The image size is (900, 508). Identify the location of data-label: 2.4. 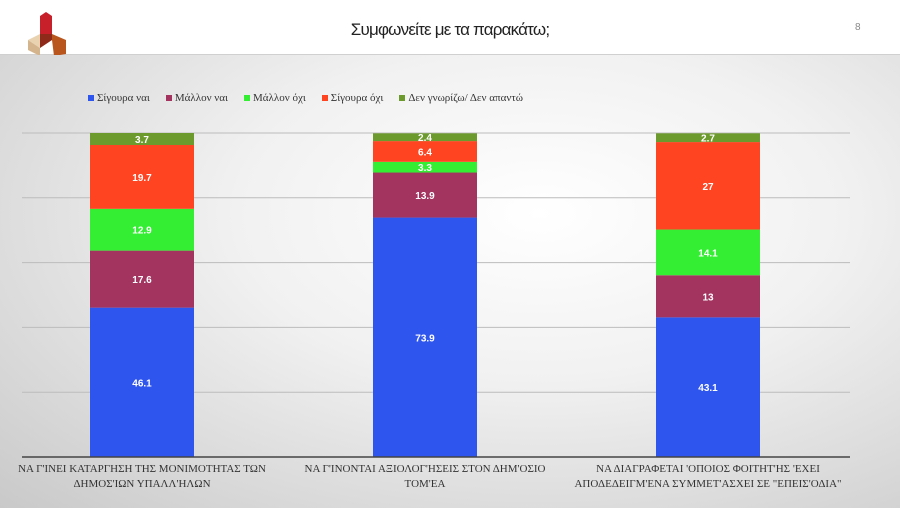
(425, 138).